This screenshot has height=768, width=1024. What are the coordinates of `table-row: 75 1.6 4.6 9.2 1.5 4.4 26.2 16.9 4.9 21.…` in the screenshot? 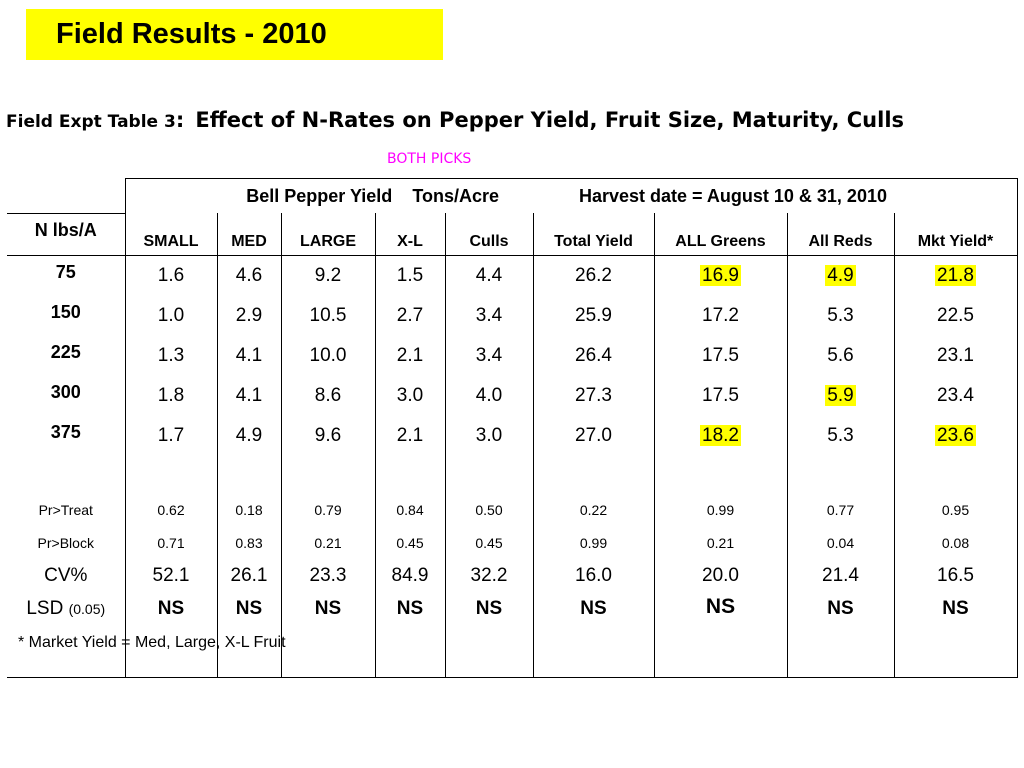 It's located at (512, 275).